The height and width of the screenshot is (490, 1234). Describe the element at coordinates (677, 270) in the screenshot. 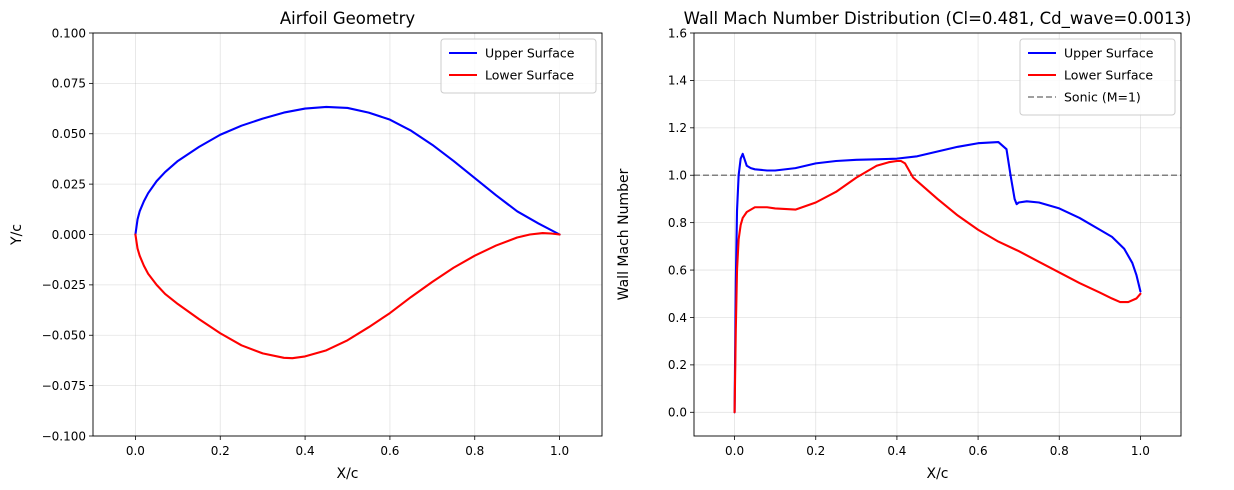

I see `y-tick-label: 0.6` at that location.